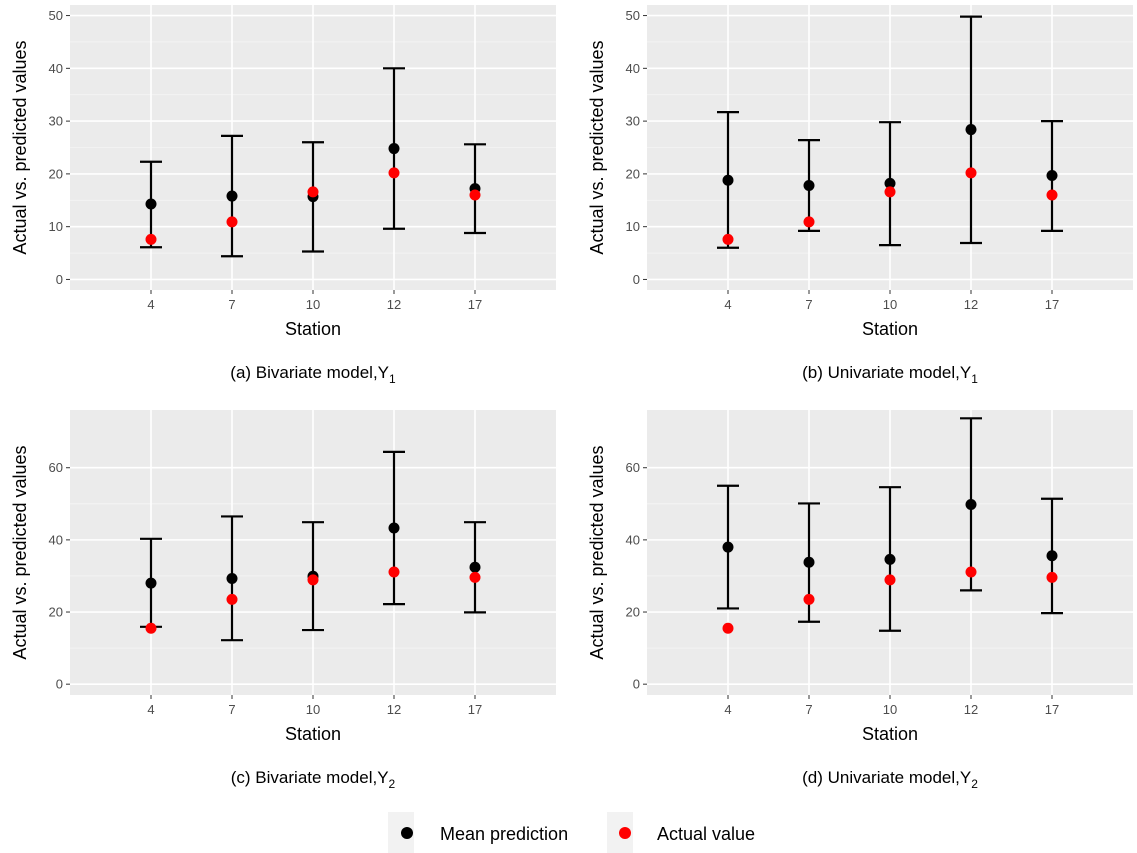  I want to click on legend-label-actual-value: Actual value, so click(706, 834).